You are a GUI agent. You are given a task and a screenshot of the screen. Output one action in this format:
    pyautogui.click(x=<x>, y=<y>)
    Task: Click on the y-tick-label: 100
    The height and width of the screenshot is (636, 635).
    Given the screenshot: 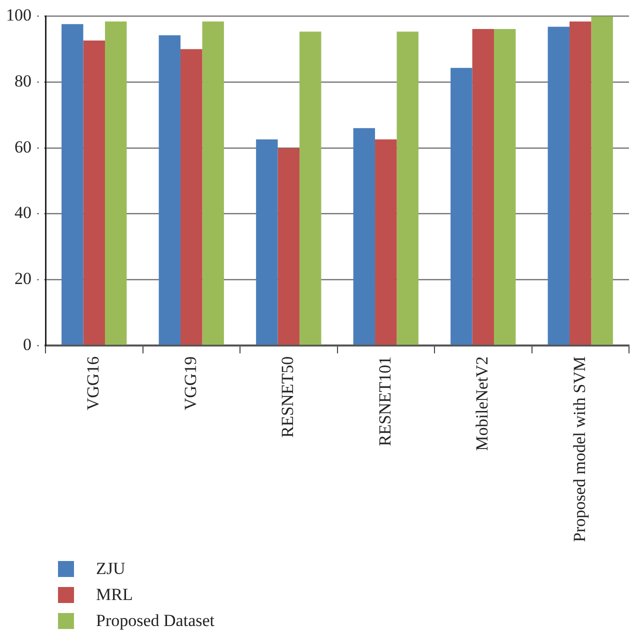 What is the action you would take?
    pyautogui.click(x=19, y=15)
    